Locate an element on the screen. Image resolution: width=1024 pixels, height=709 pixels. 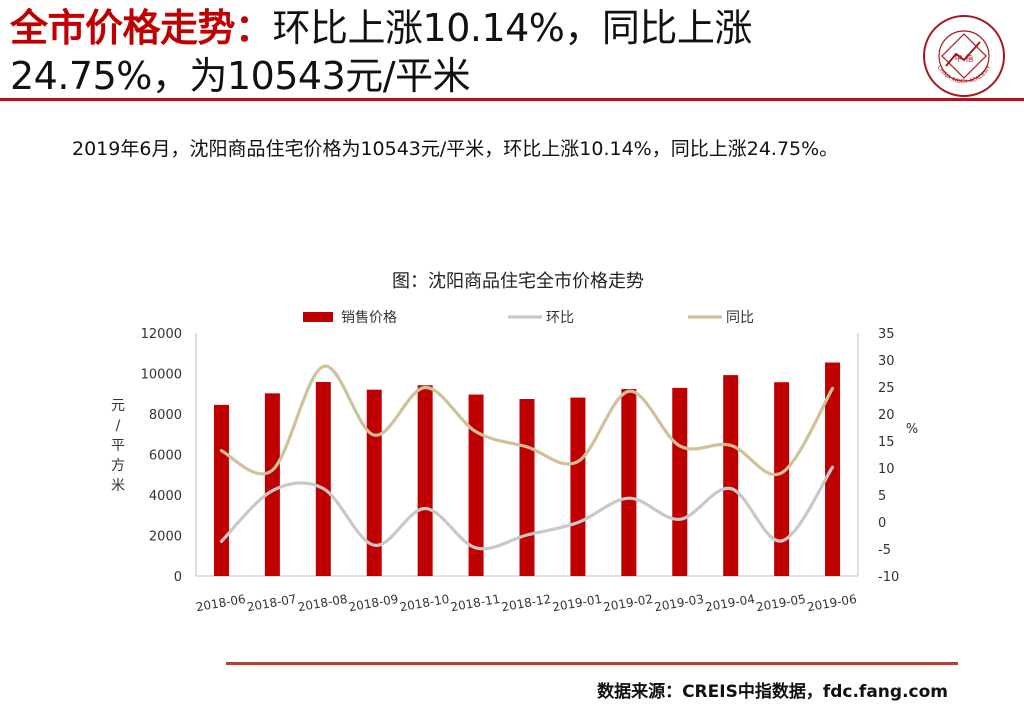
logo-inner-ring-icon is located at coordinates (964, 56).